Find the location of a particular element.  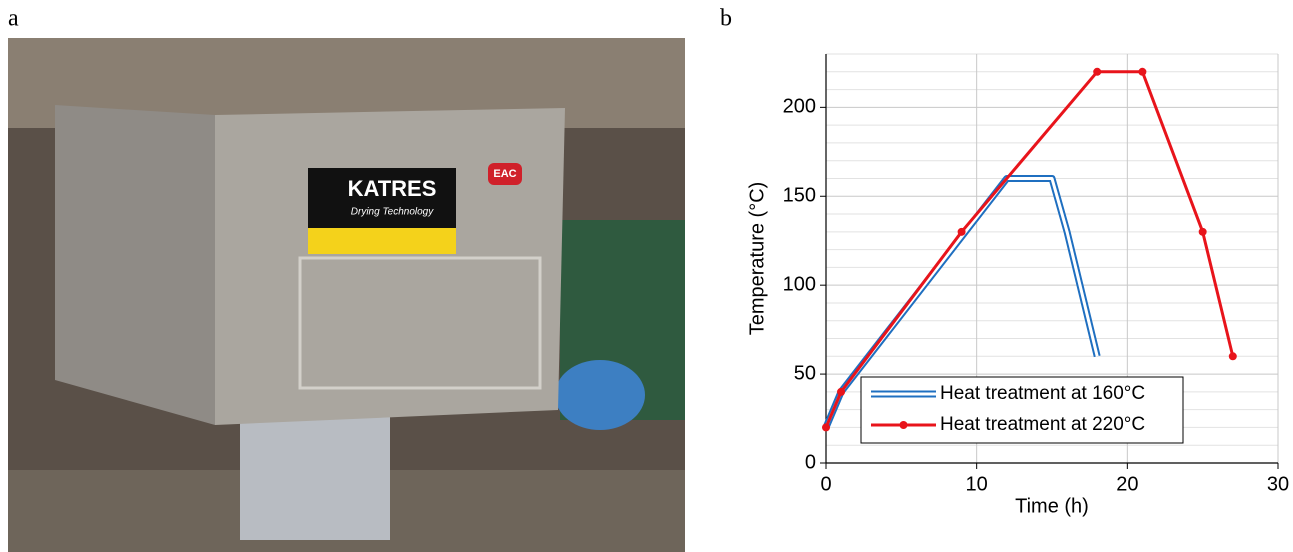

x-tick-label: 20 is located at coordinates (1127, 484).